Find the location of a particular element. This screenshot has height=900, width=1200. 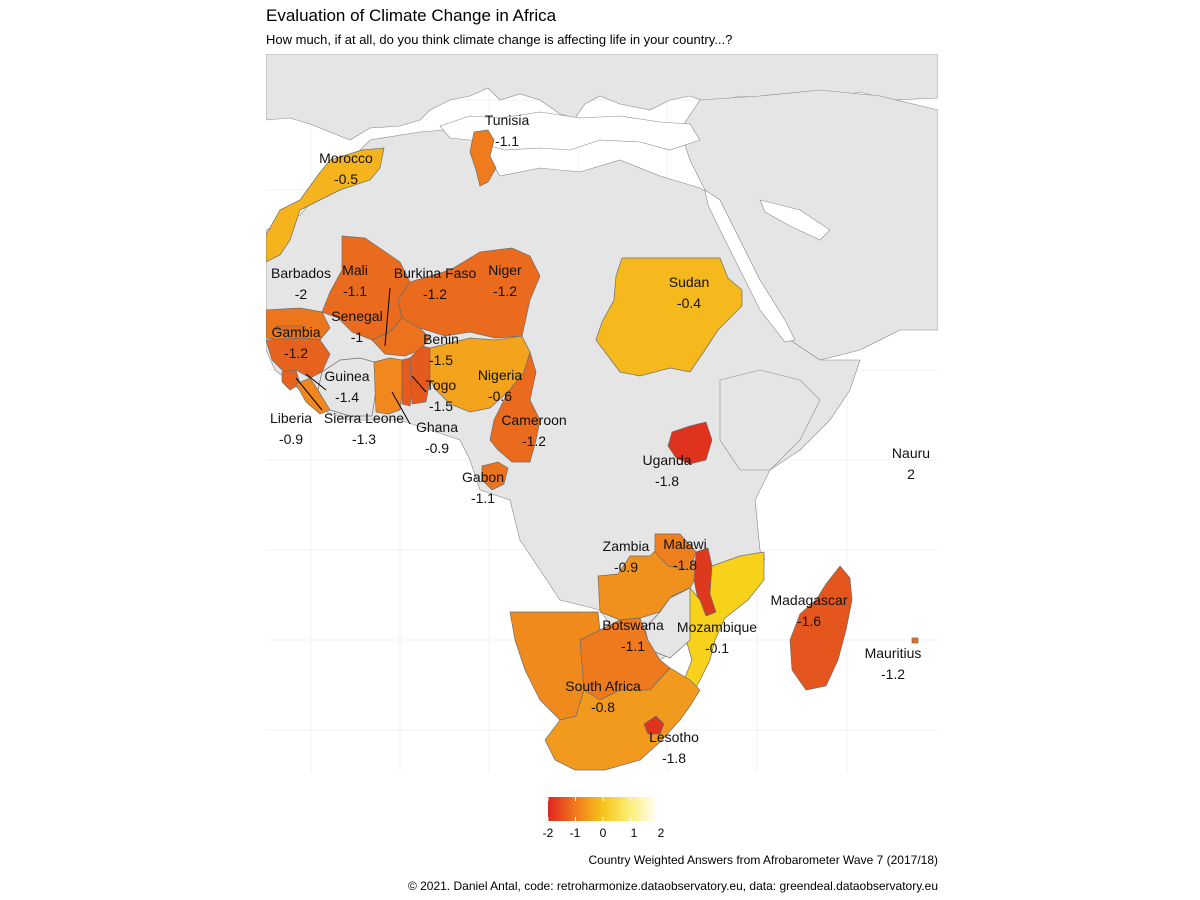

country-value-label-gambia: -1.2 is located at coordinates (296, 353).